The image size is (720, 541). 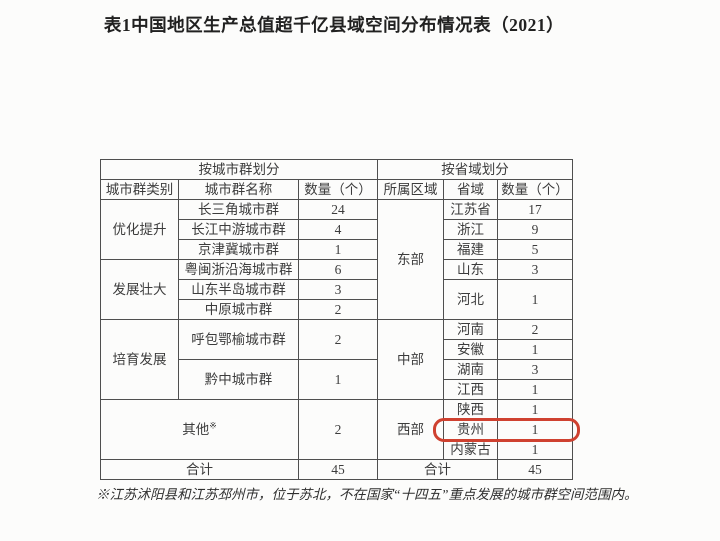 What do you see at coordinates (338, 269) in the screenshot?
I see `cluster-count-cell: 6` at bounding box center [338, 269].